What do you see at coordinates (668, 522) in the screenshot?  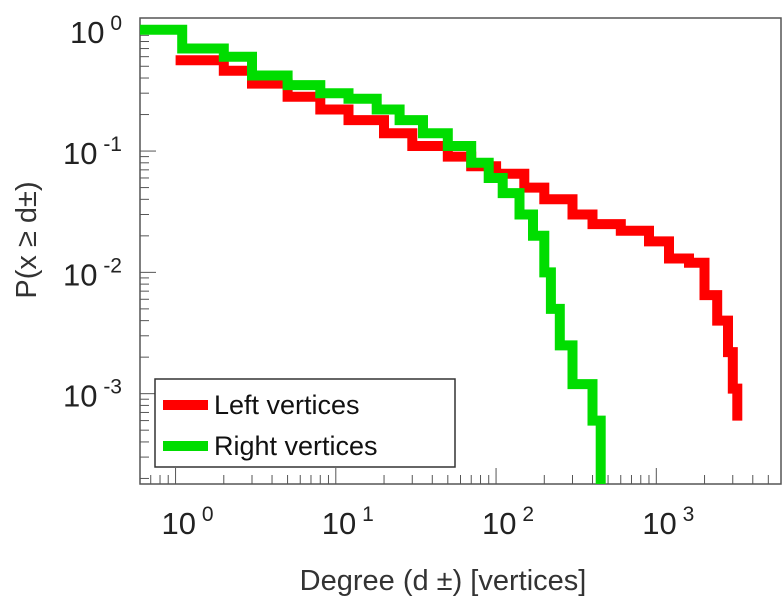 I see `x-tick-label: 10 3` at bounding box center [668, 522].